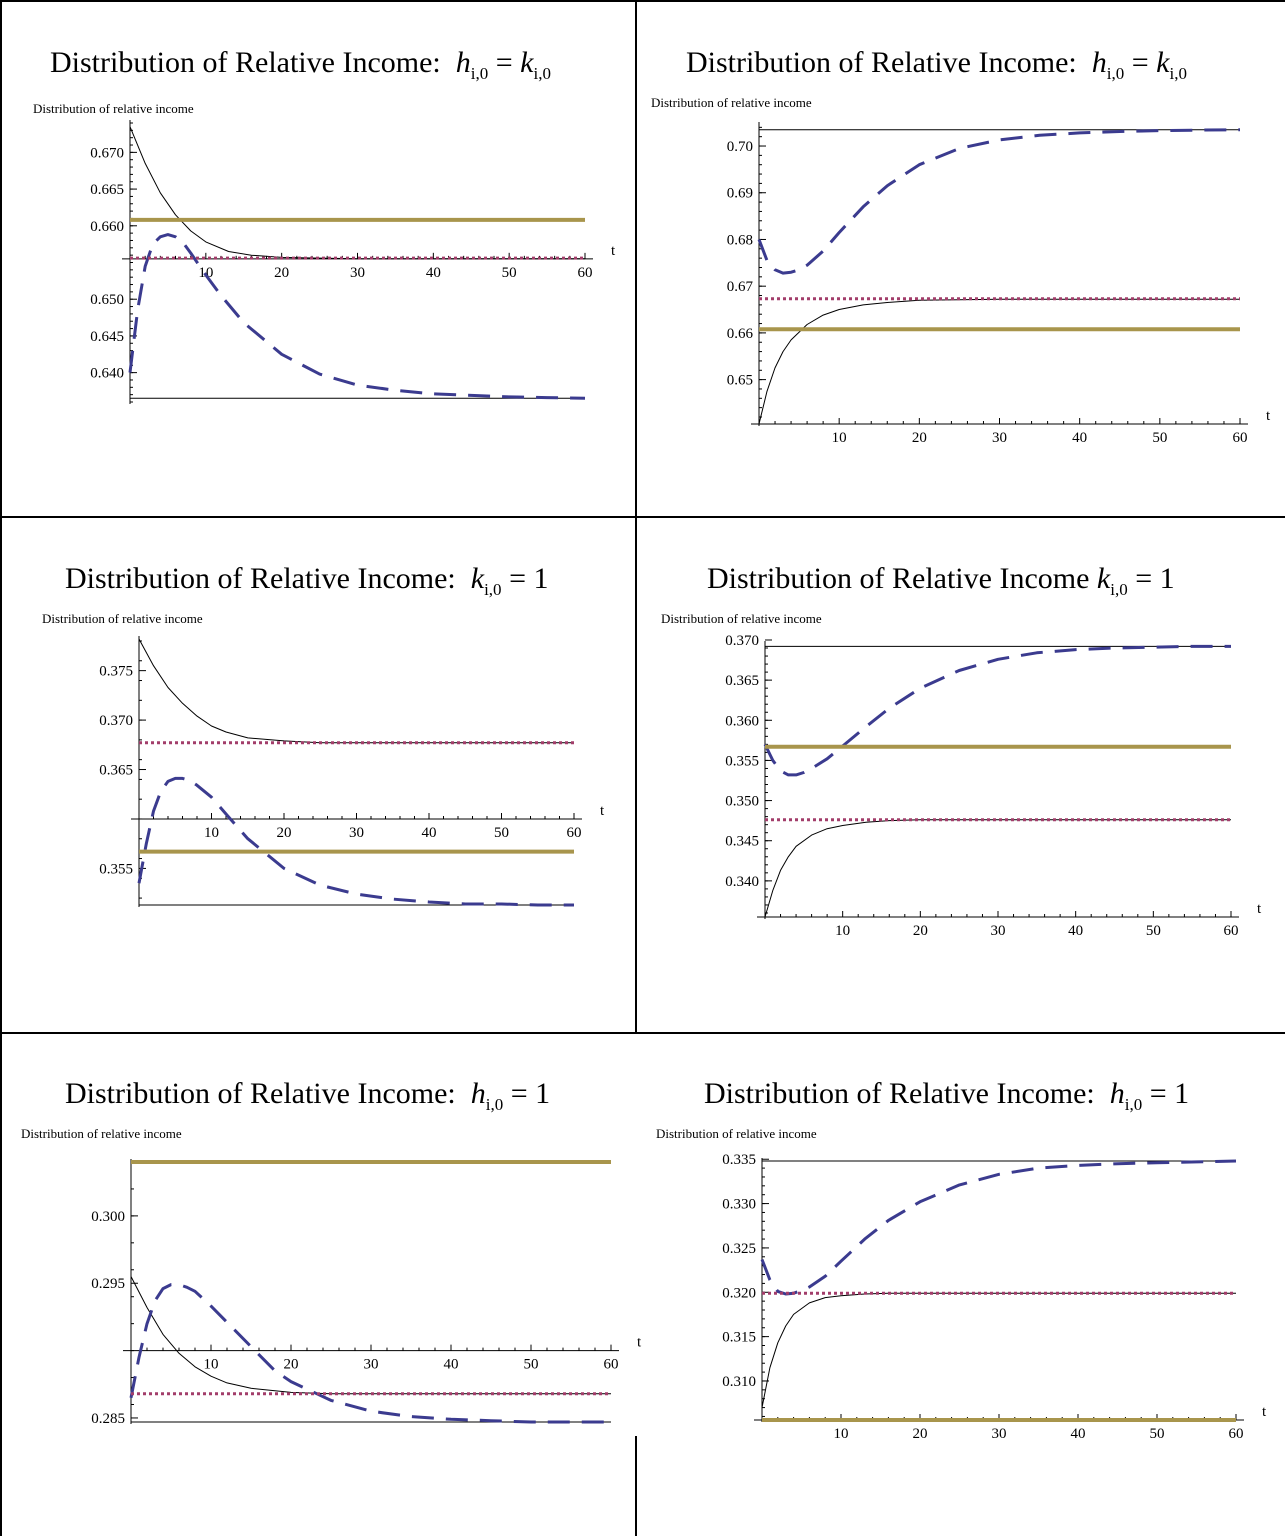  I want to click on y-tick-label: 0.310, so click(739, 1382).